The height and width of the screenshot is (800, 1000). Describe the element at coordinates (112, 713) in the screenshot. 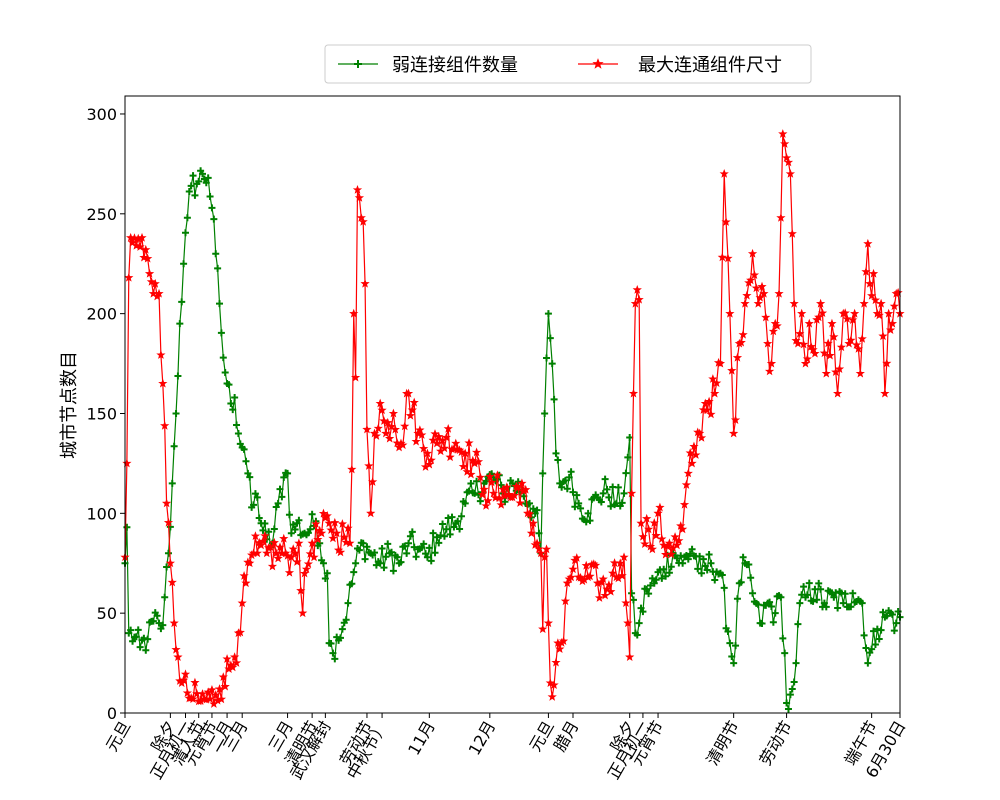

I see `y-tick-label: 0` at that location.